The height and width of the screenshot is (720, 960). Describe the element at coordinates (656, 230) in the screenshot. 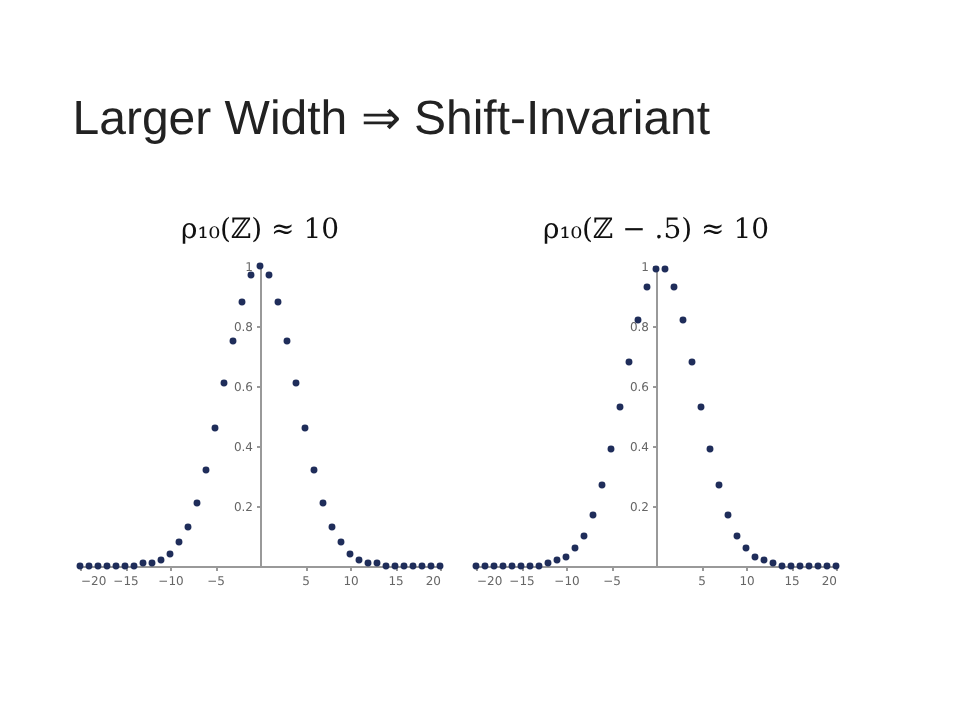

I see `chart-subtitle: ρ₁₀(ℤ − .5) ≈ 10` at that location.